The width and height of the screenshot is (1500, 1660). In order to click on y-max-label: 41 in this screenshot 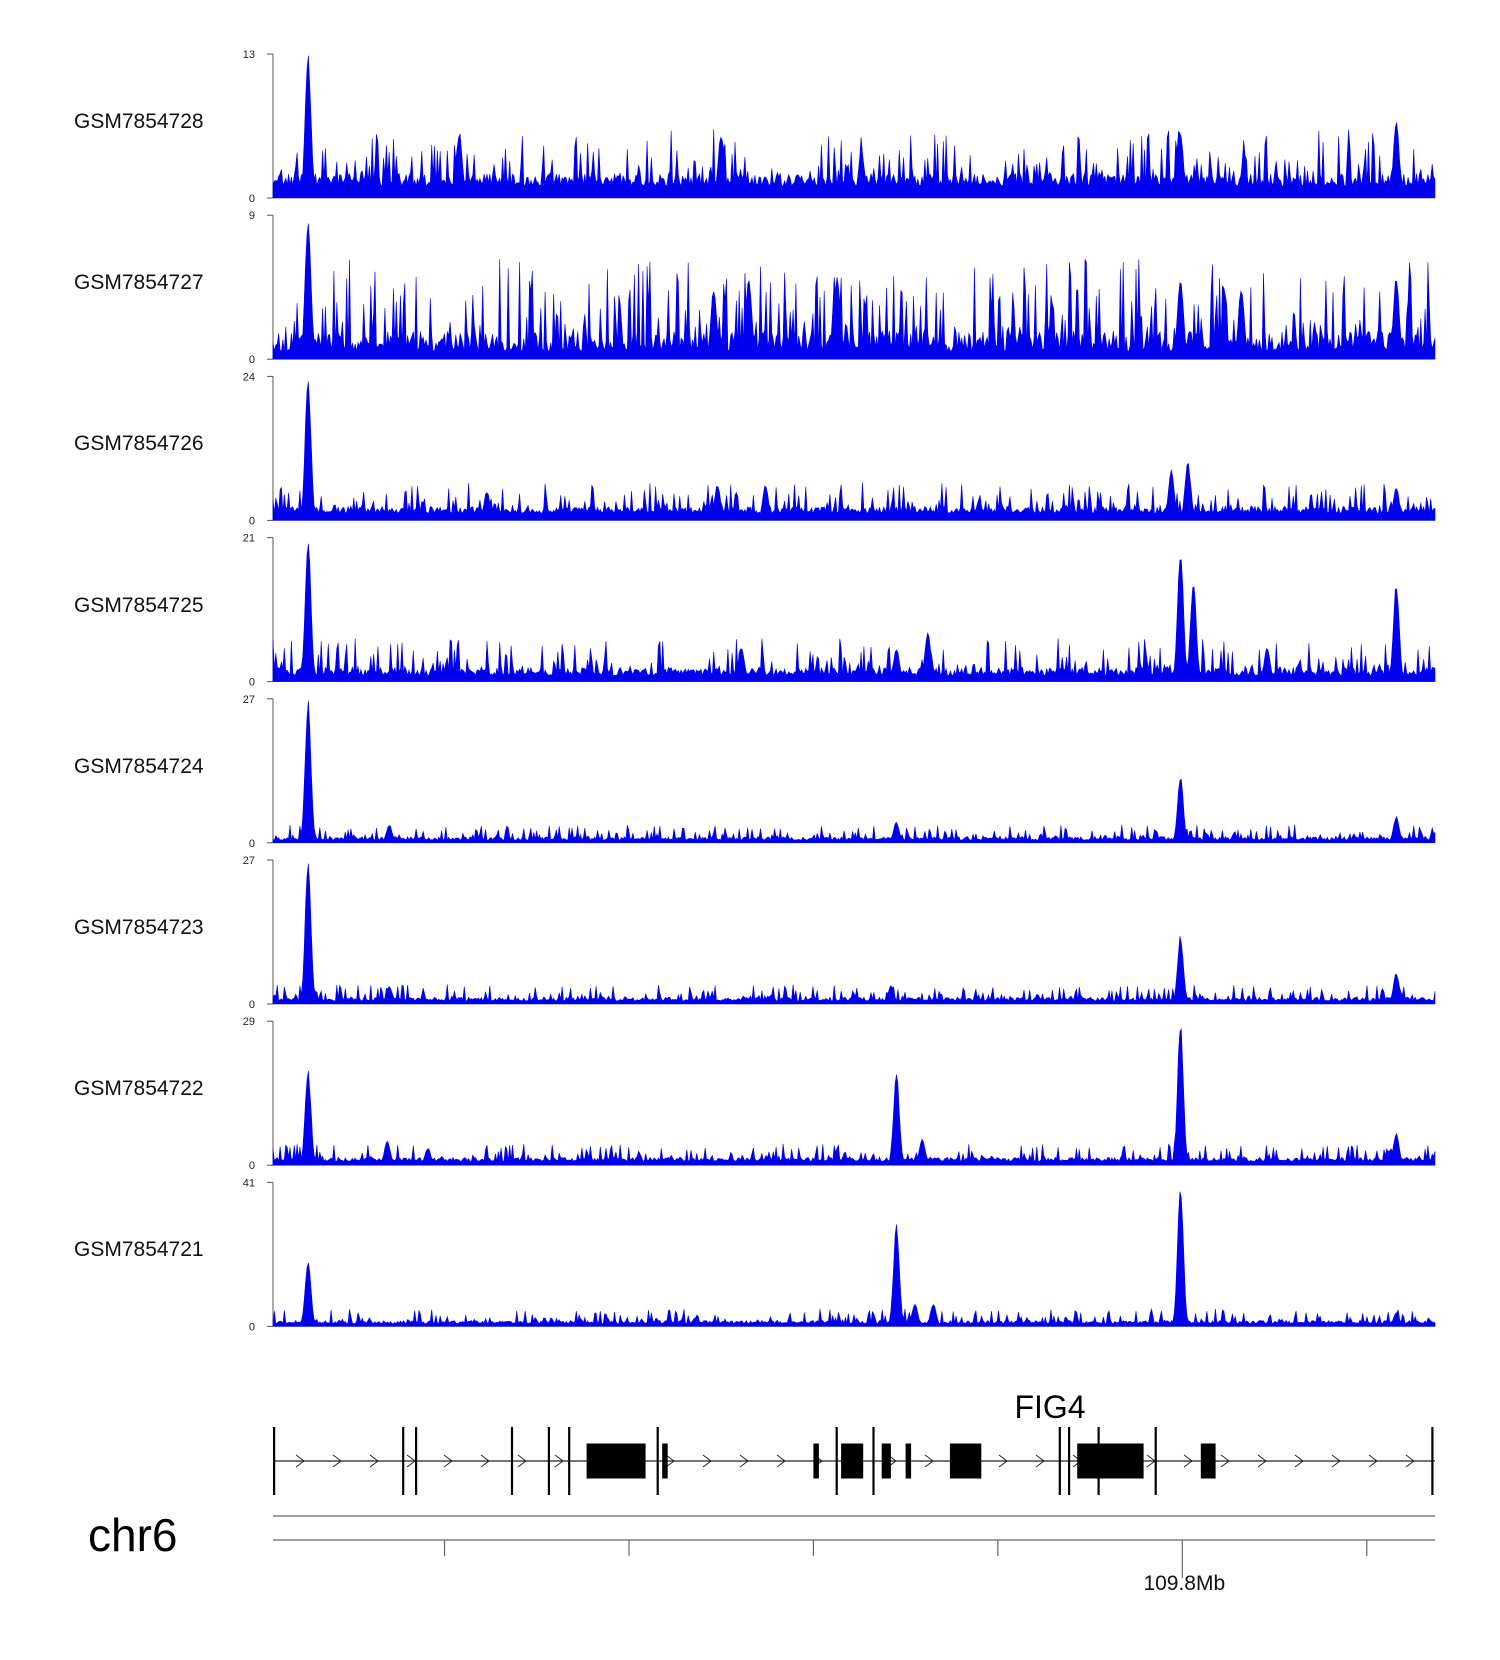, I will do `click(249, 1183)`.